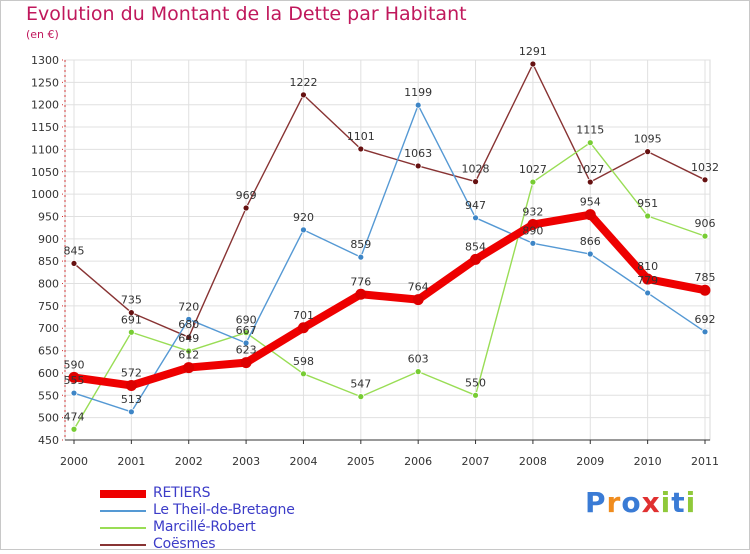 The image size is (750, 554). I want to click on x-tick-label: 2009, so click(590, 461).